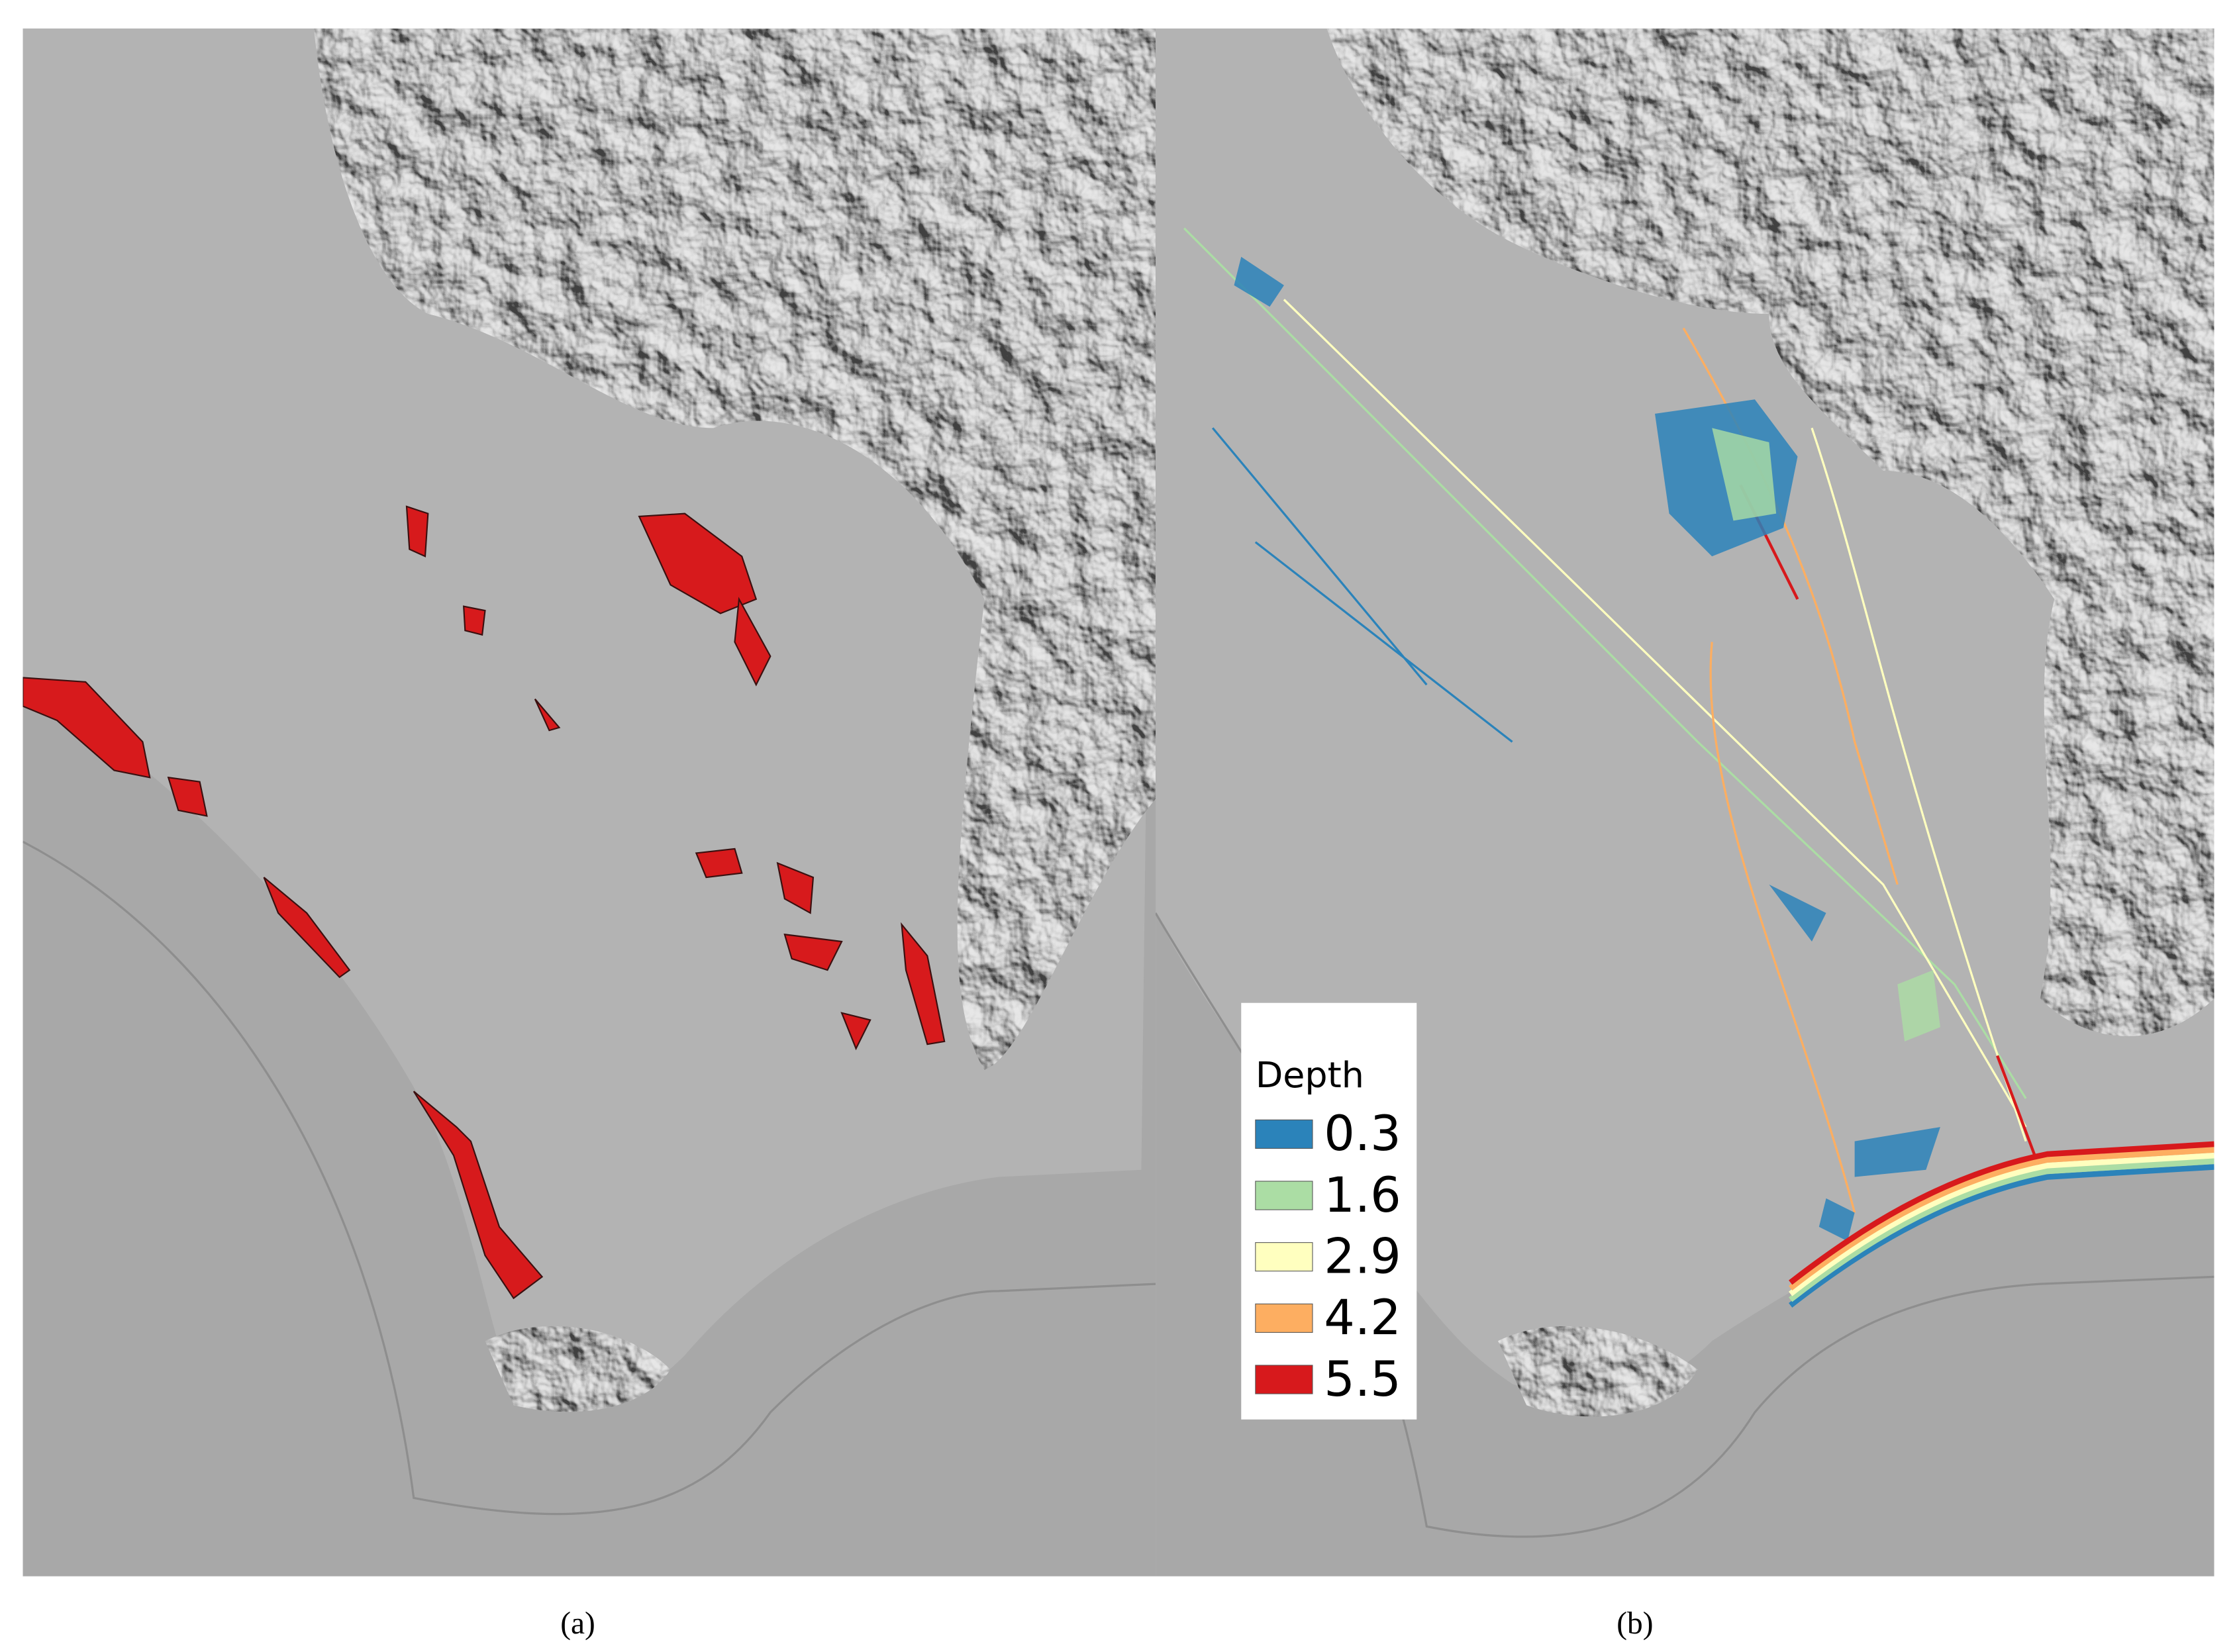 This screenshot has height=1652, width=2237. I want to click on legend-label: 4.2, so click(1362, 1318).